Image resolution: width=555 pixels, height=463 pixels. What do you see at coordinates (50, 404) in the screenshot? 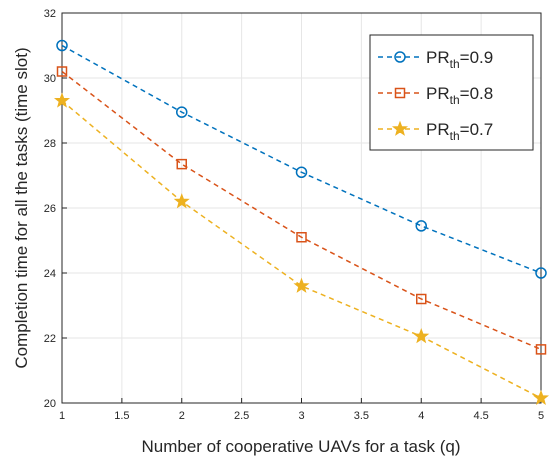
I see `y-tick-label: 20` at bounding box center [50, 404].